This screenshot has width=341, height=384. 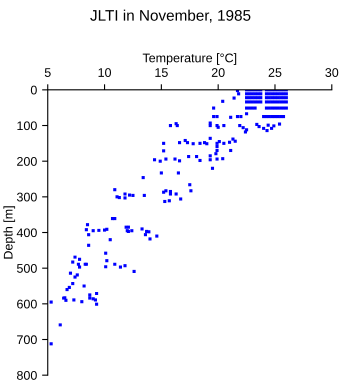 I want to click on x-tick-label: 10, so click(x=105, y=72).